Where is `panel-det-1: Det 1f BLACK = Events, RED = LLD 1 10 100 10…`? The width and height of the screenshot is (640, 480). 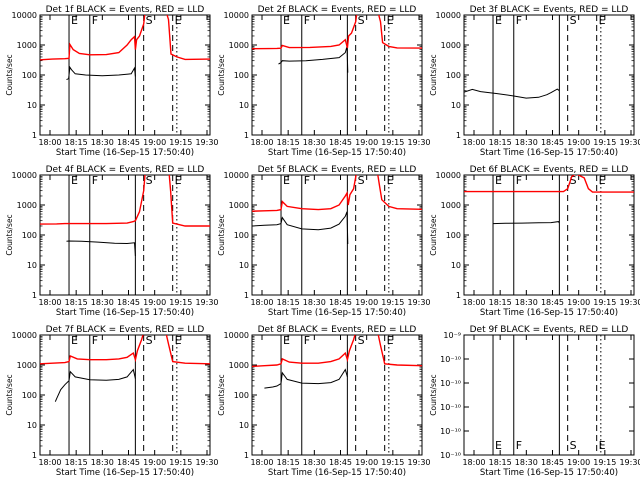
panel-det-1: Det 1f BLACK = Events, RED = LLD 1 10 100 10… is located at coordinates (112, 81).